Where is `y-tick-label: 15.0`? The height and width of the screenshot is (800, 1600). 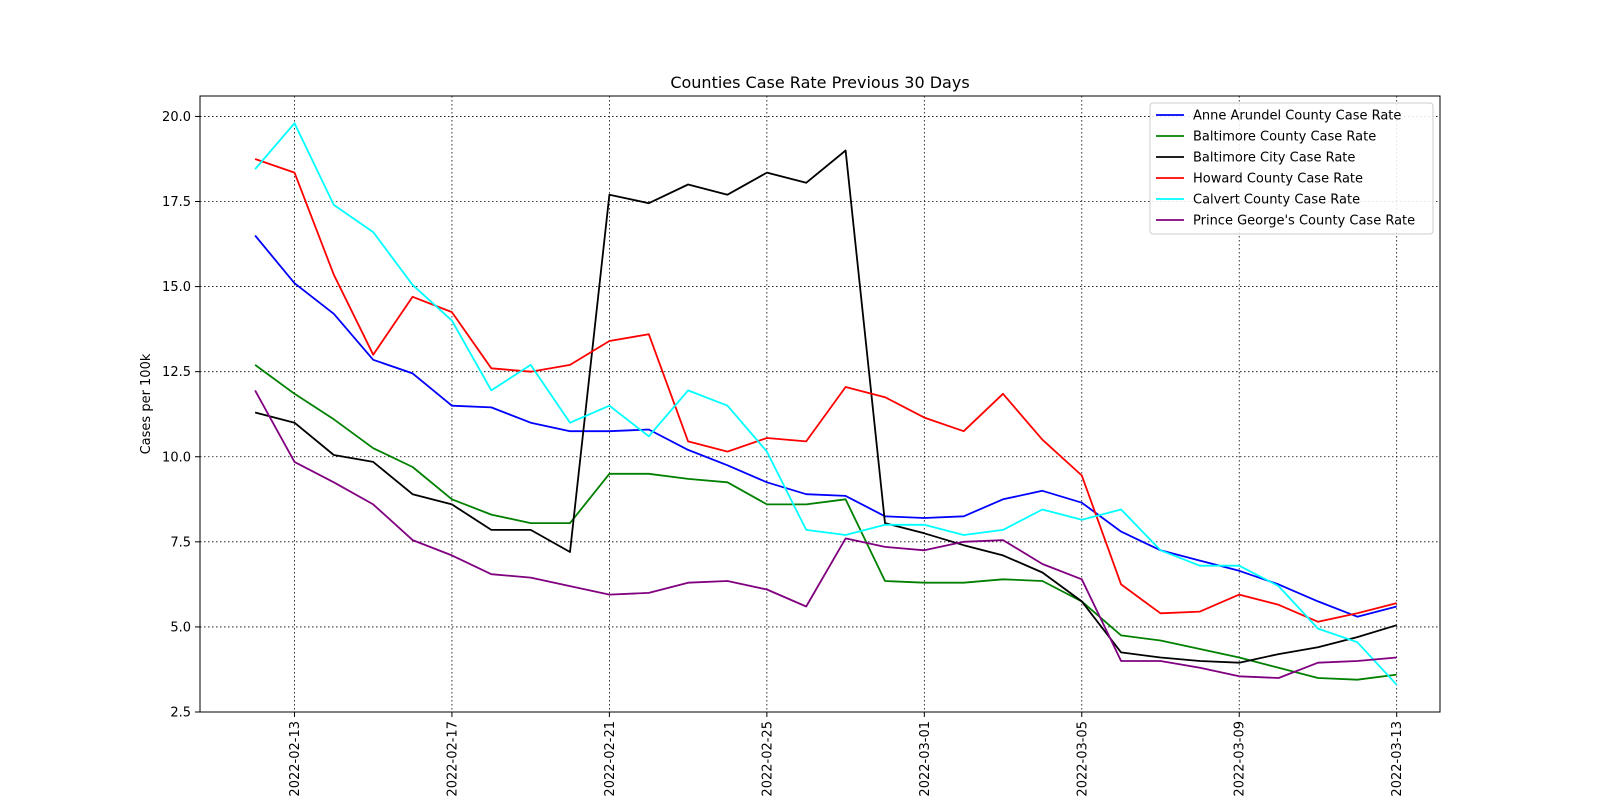
y-tick-label: 15.0 is located at coordinates (176, 287).